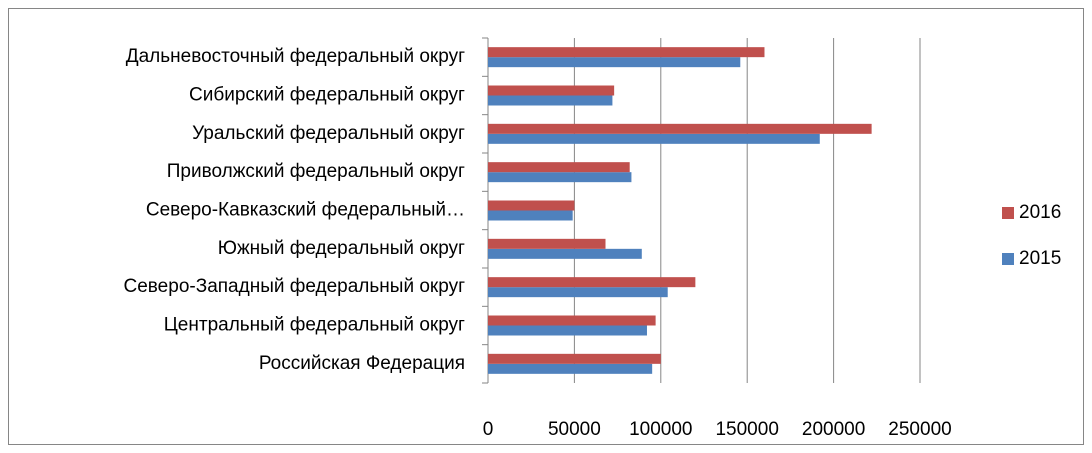 This screenshot has height=453, width=1092. What do you see at coordinates (660, 429) in the screenshot?
I see `x-tick-label: 100000` at bounding box center [660, 429].